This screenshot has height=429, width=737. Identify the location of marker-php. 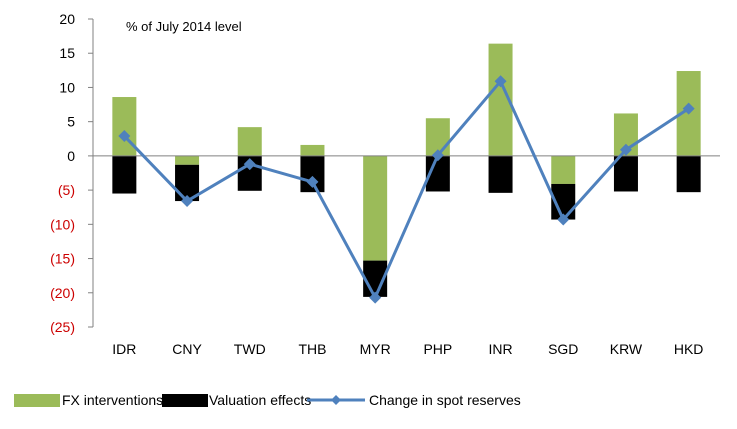
(437, 155).